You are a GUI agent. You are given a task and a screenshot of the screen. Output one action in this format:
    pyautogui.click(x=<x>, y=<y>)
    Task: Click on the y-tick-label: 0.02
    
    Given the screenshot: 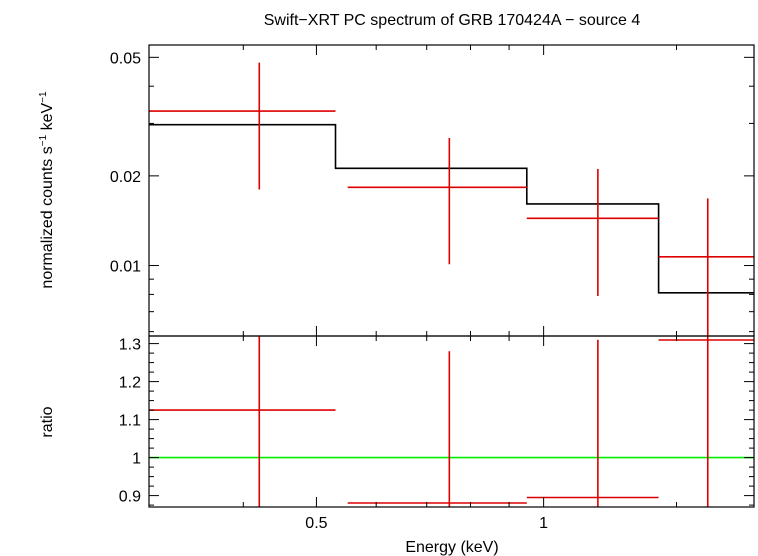 What is the action you would take?
    pyautogui.click(x=125, y=177)
    